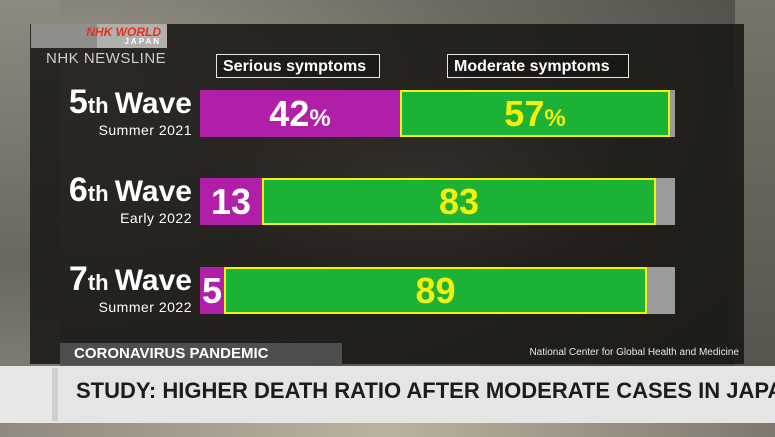 The width and height of the screenshot is (775, 437). I want to click on data-label-value: 83, so click(459, 201).